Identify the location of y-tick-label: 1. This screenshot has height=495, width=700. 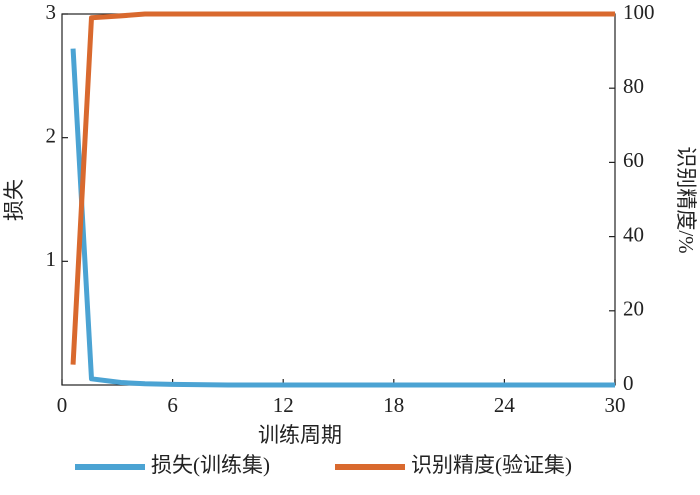
(51, 259).